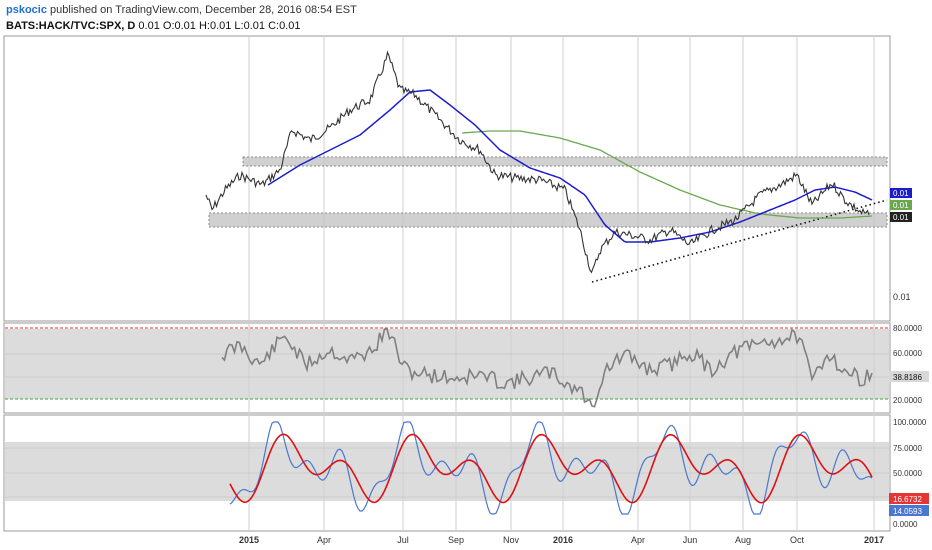  Describe the element at coordinates (403, 540) in the screenshot. I see `time-axis-label: Jul` at that location.